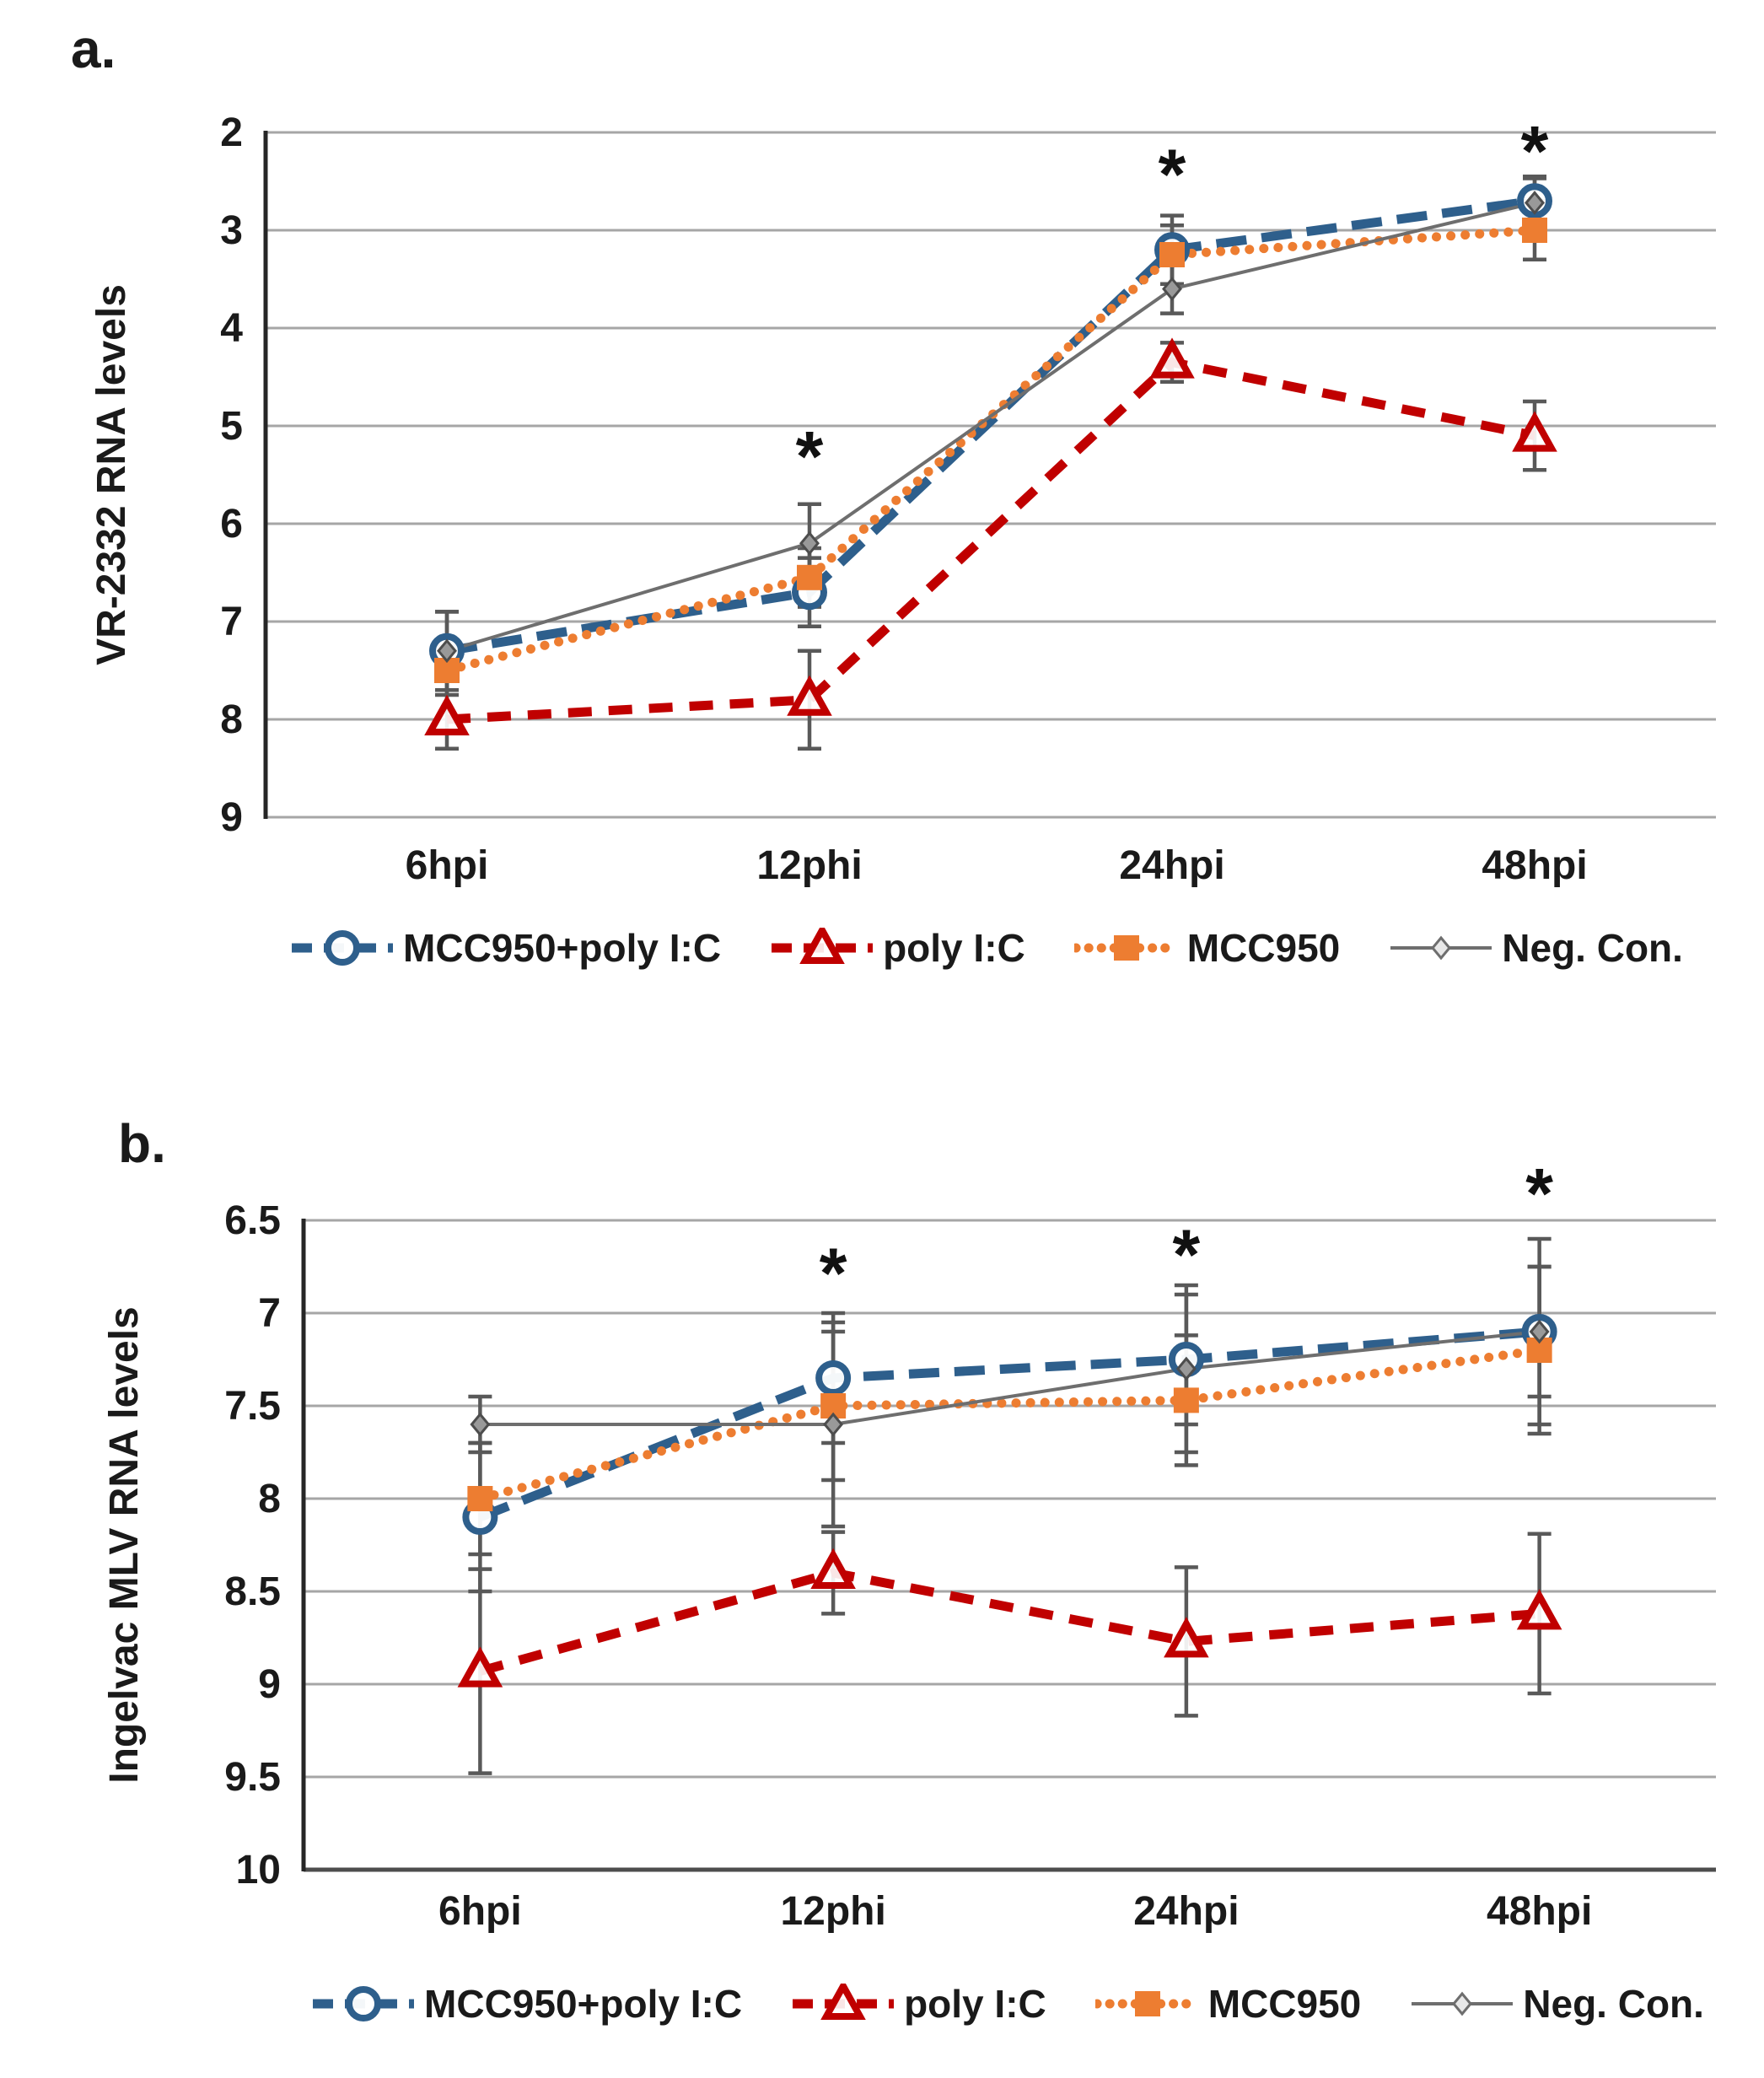 The image size is (1764, 2078). I want to click on svg-text: 10, so click(258, 1870).